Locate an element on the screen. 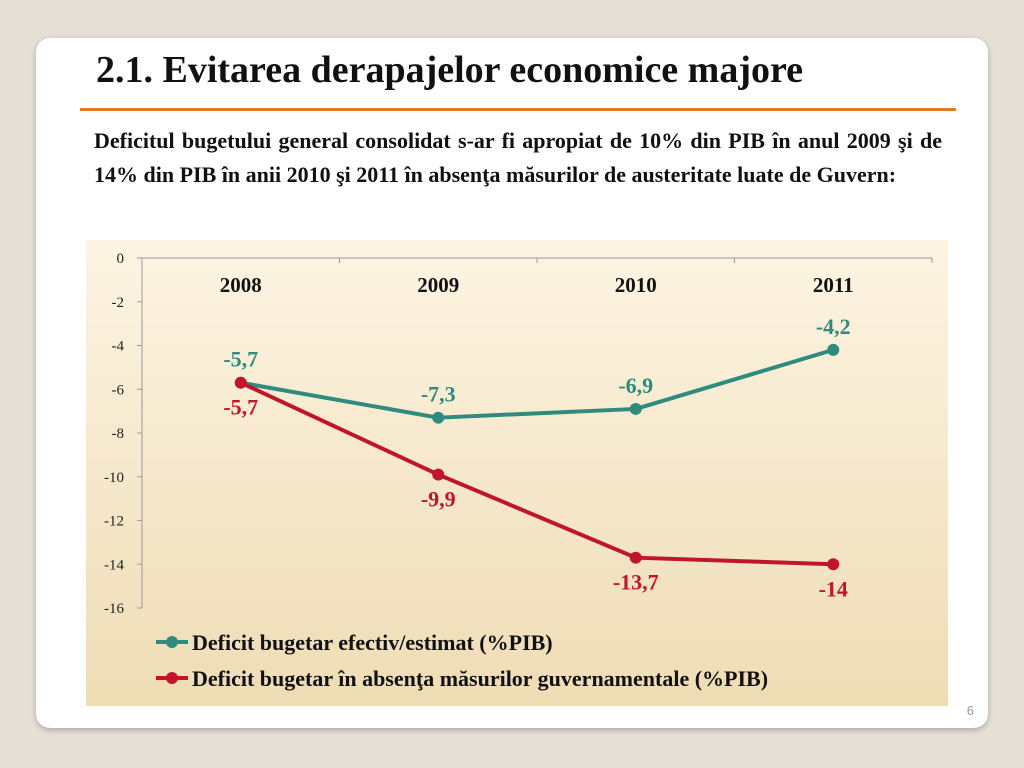  y-tick-label: -2 is located at coordinates (118, 303).